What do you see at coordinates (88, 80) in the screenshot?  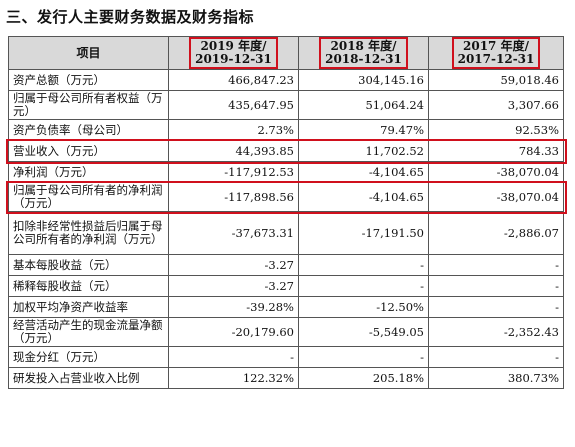 I see `row-label: 资产总额（万元）` at bounding box center [88, 80].